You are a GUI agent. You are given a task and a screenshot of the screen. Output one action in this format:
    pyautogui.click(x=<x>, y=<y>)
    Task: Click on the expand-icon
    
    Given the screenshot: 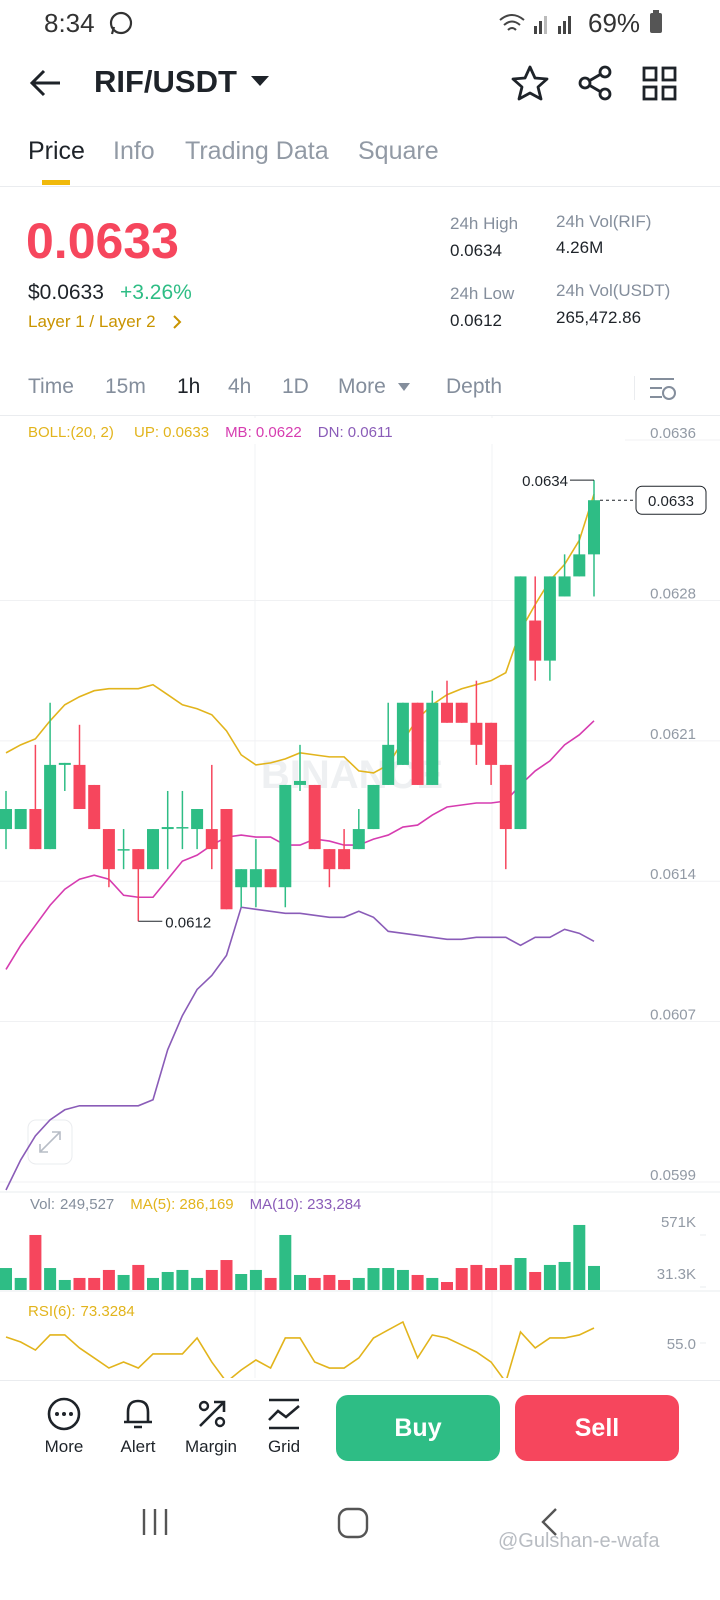 What is the action you would take?
    pyautogui.click(x=50, y=1142)
    